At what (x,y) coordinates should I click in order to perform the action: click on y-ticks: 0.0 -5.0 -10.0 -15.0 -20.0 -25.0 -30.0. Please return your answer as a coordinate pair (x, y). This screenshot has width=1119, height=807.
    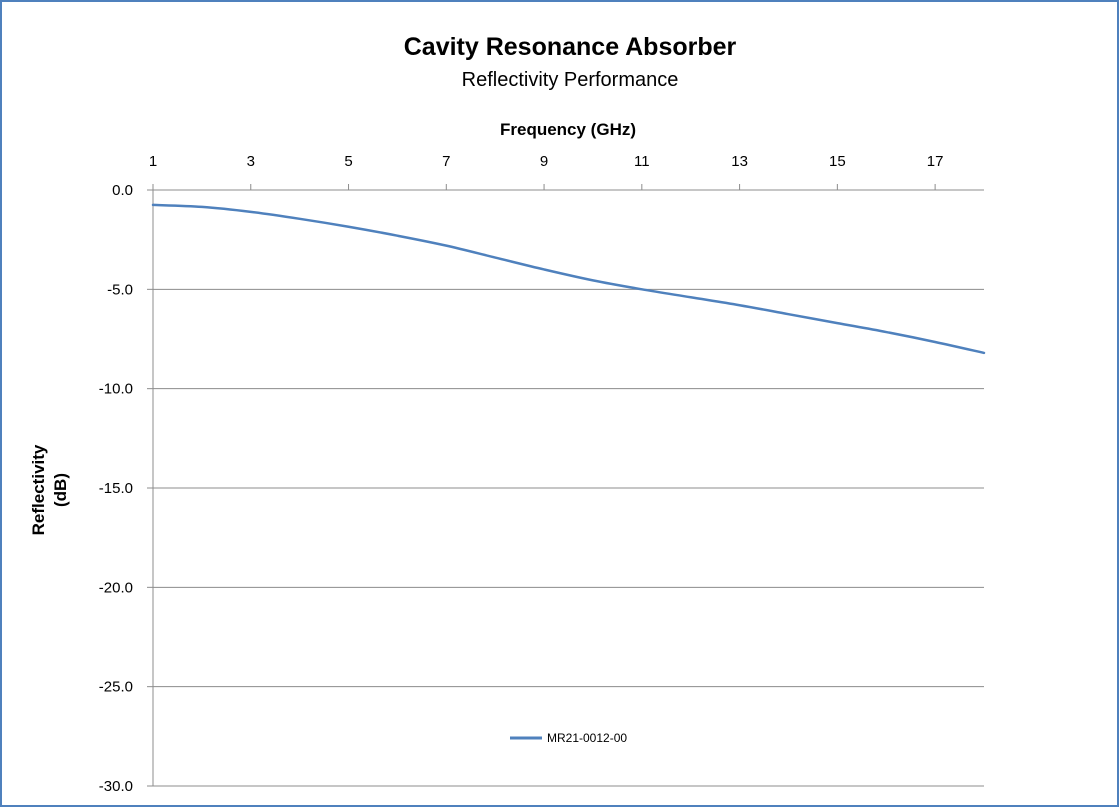
    Looking at the image, I should click on (126, 488).